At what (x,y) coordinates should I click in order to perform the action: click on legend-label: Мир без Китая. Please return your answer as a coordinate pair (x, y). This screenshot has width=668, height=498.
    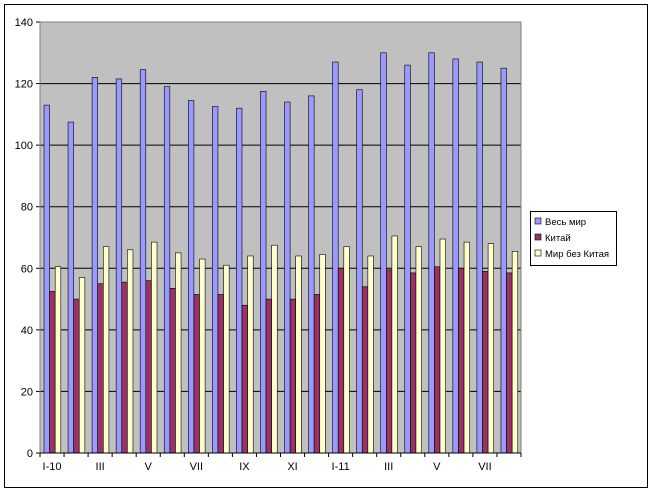
    Looking at the image, I should click on (577, 254).